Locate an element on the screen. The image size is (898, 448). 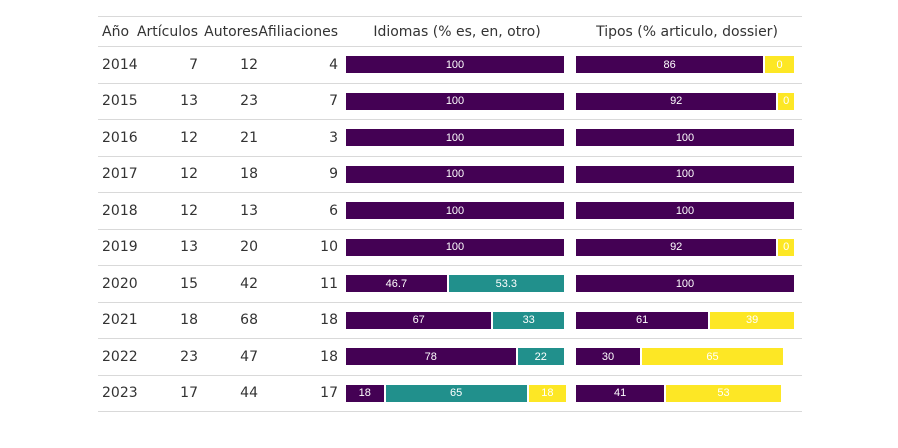
cell-year: 2018 is located at coordinates (120, 210).